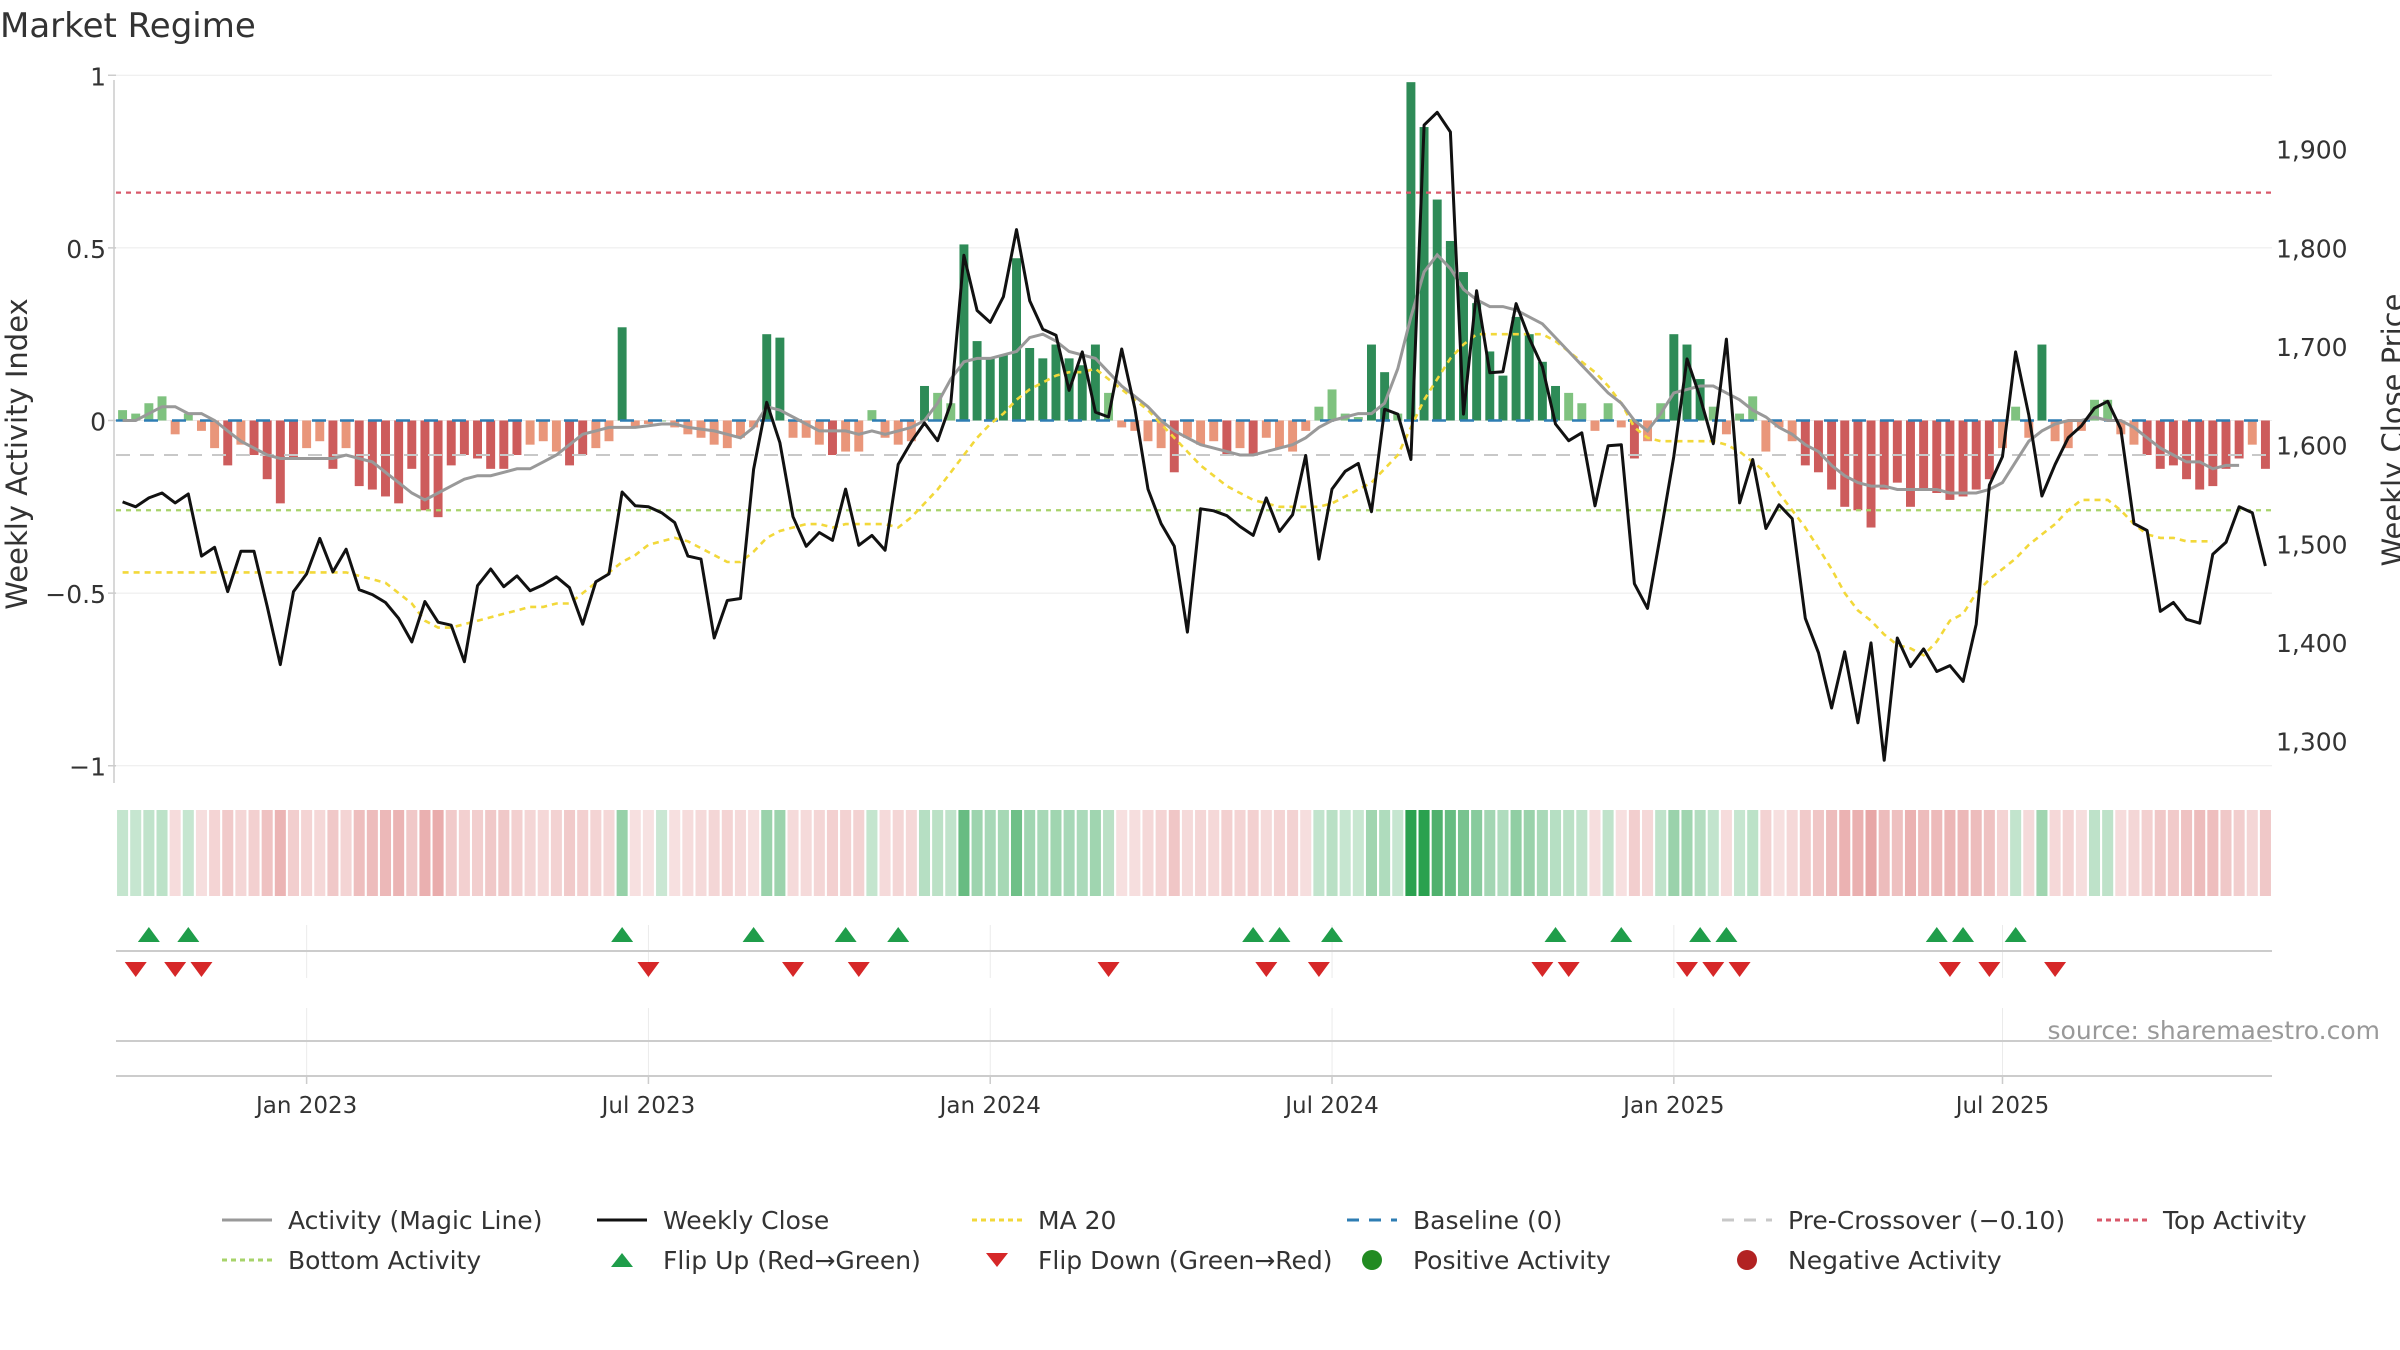 The width and height of the screenshot is (2400, 1350). I want to click on left-tick-label: 0, so click(98, 422).